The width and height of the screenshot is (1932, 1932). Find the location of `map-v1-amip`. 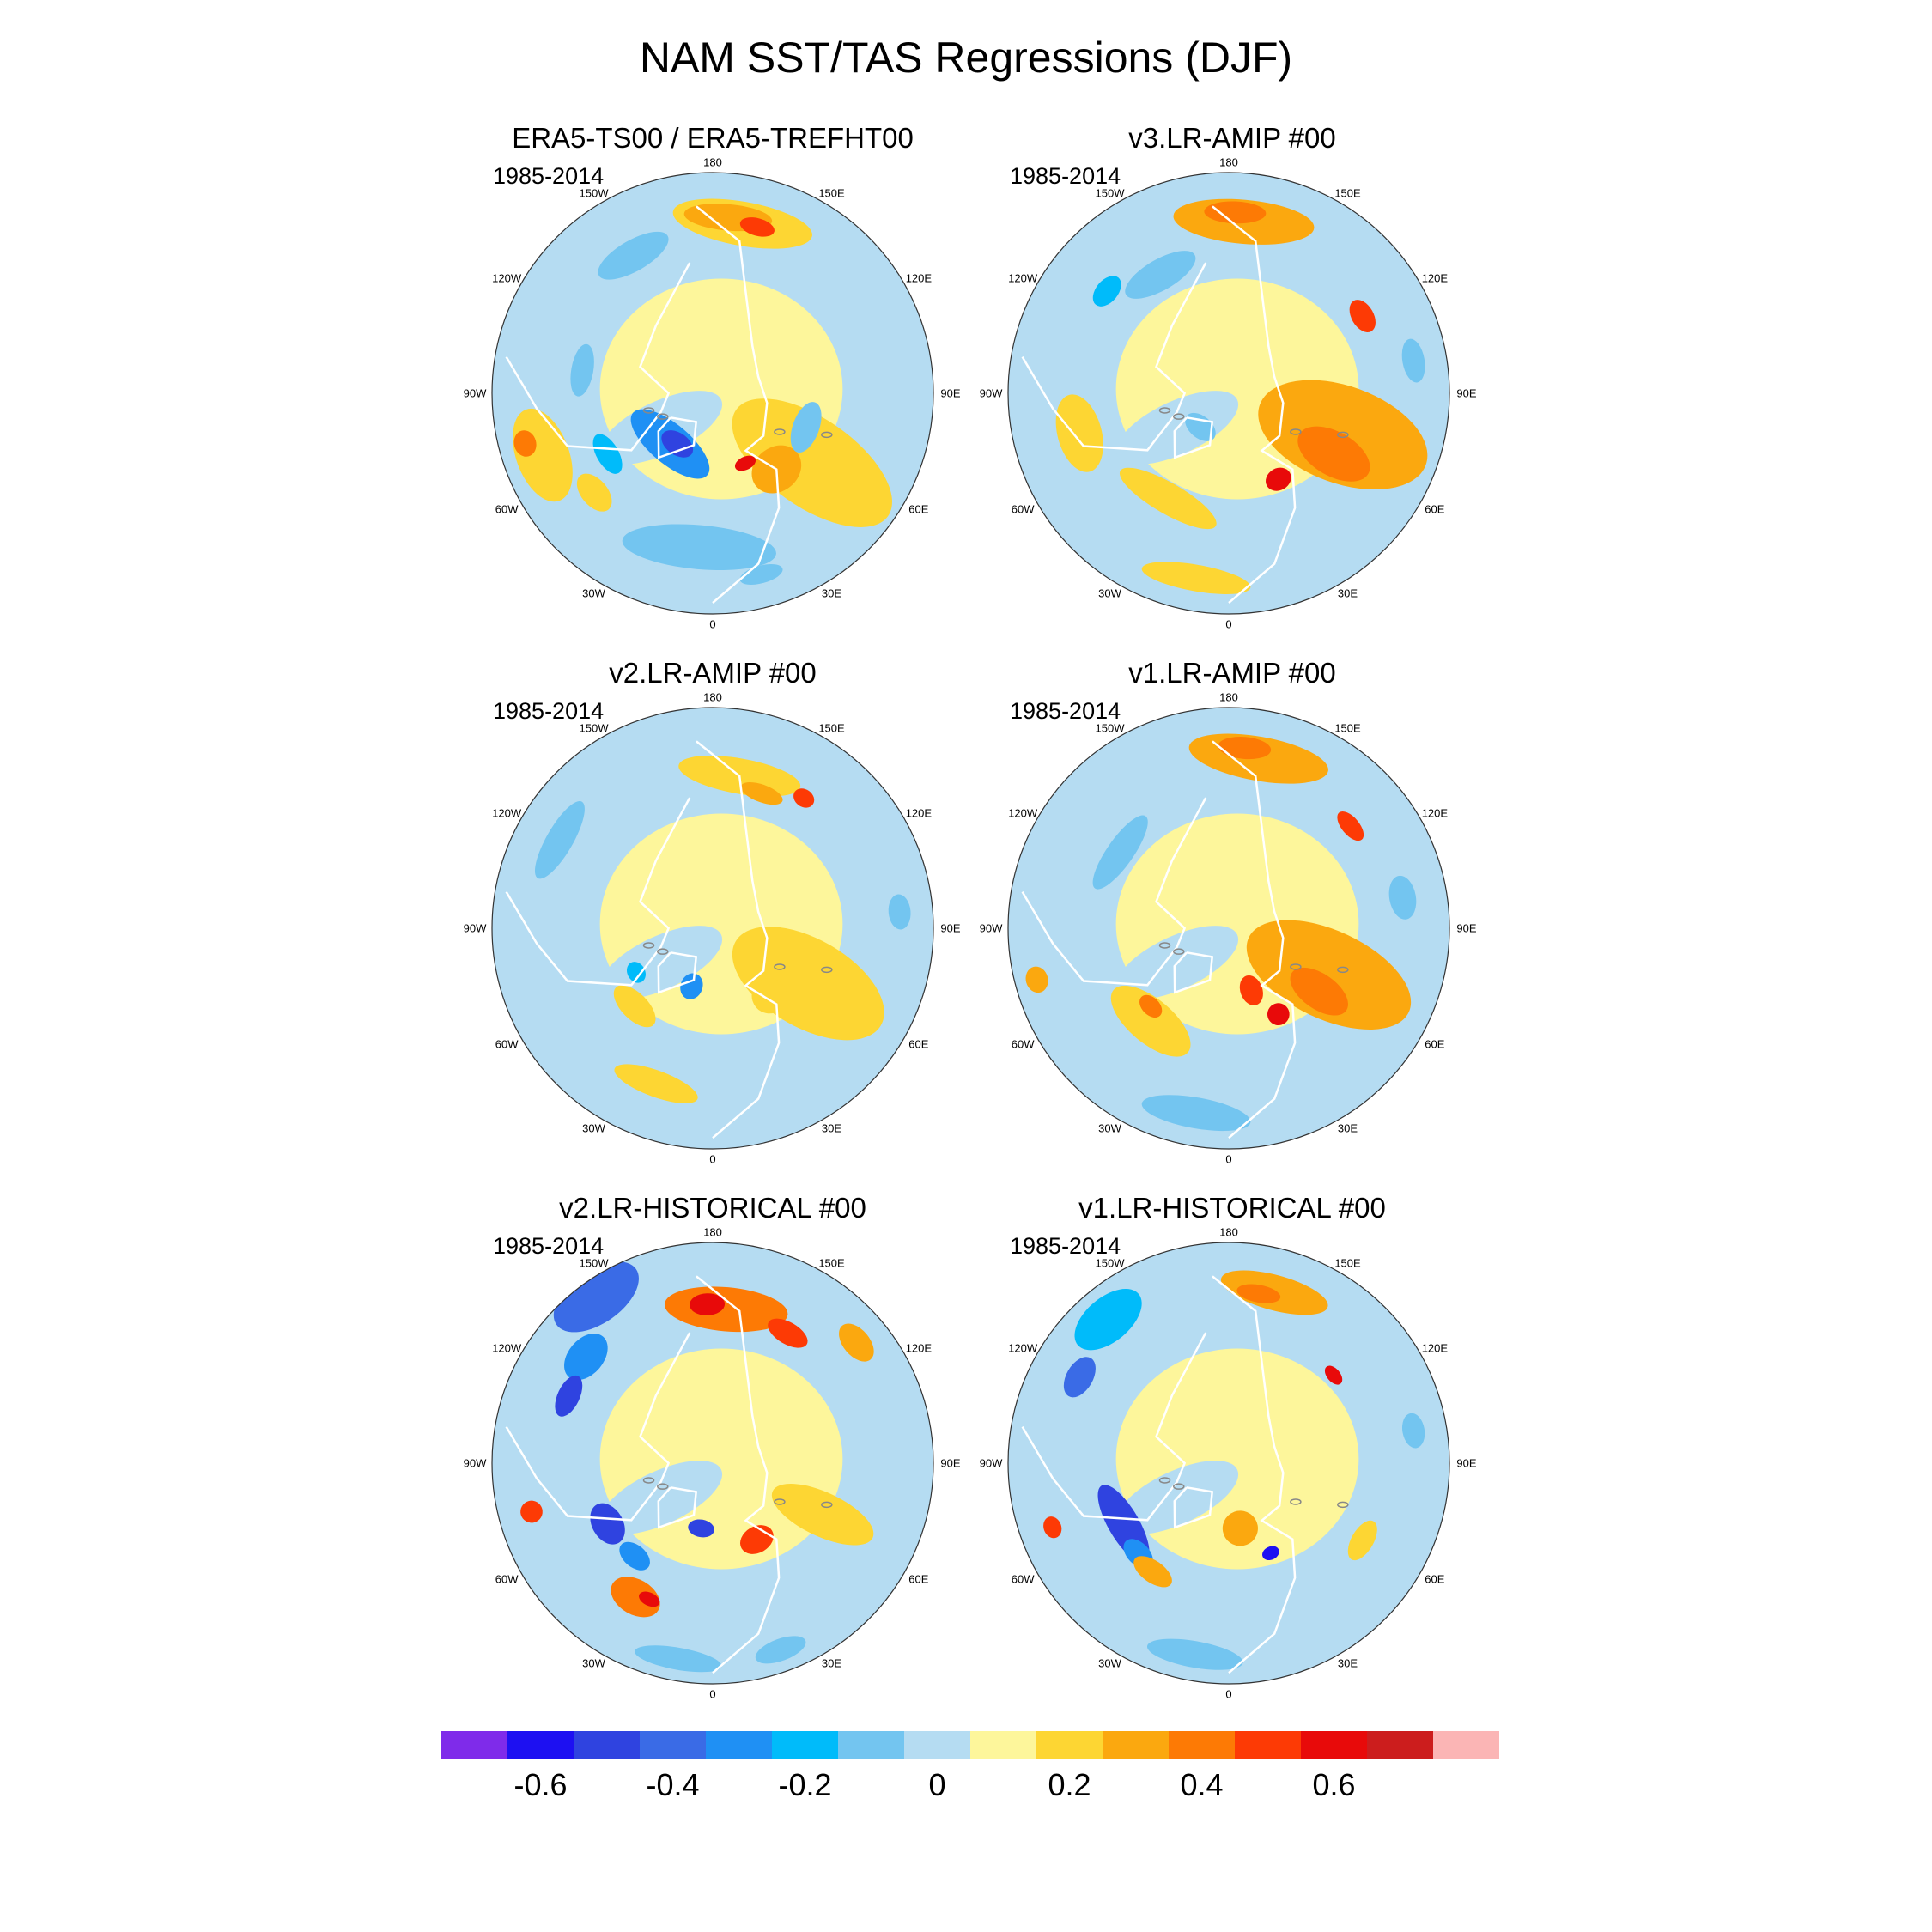

map-v1-amip is located at coordinates (1228, 929).